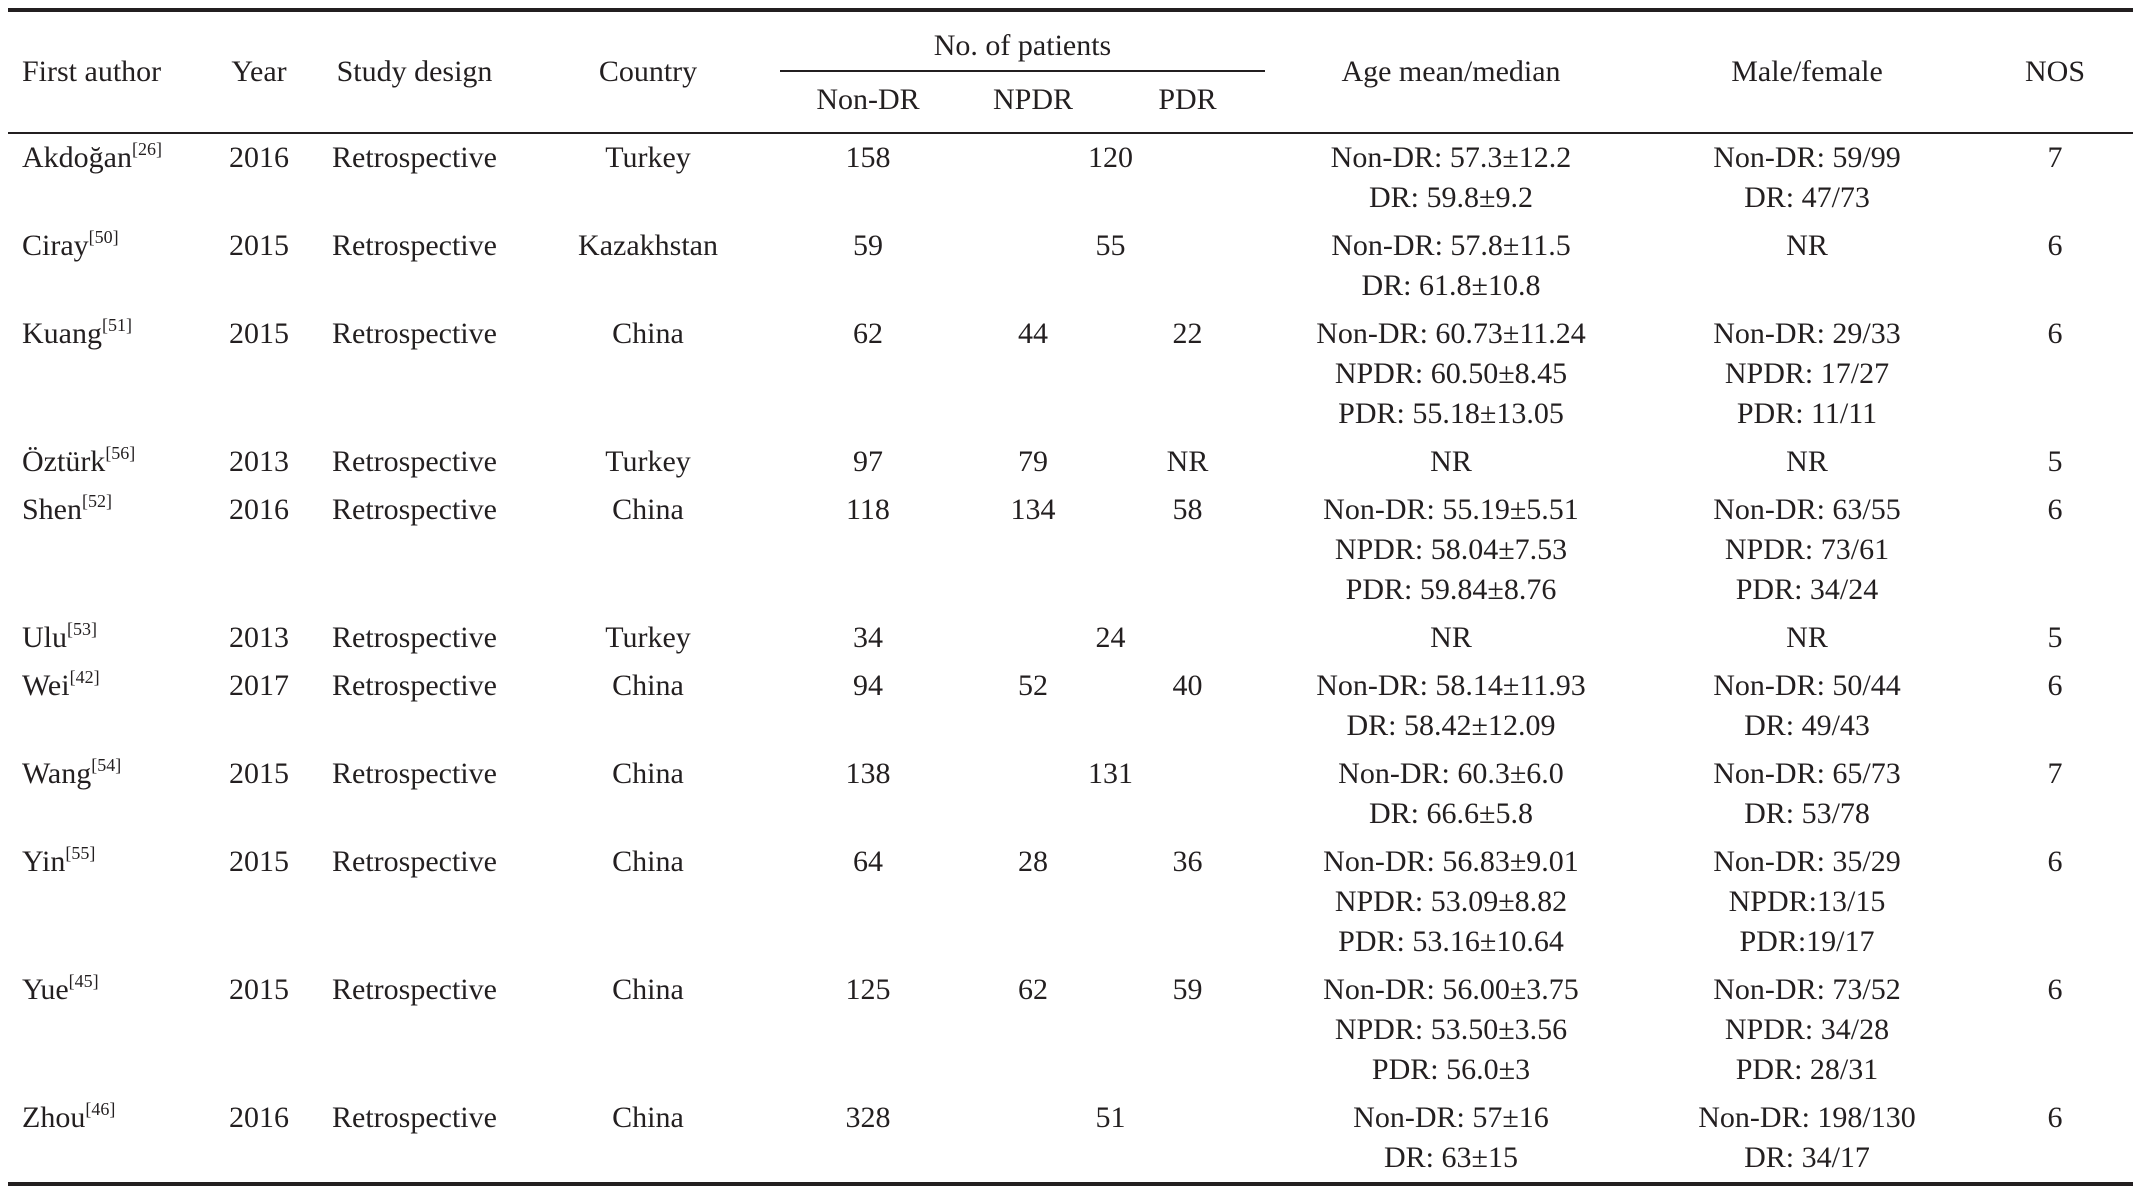  I want to click on author-name: Yue, so click(45, 989).